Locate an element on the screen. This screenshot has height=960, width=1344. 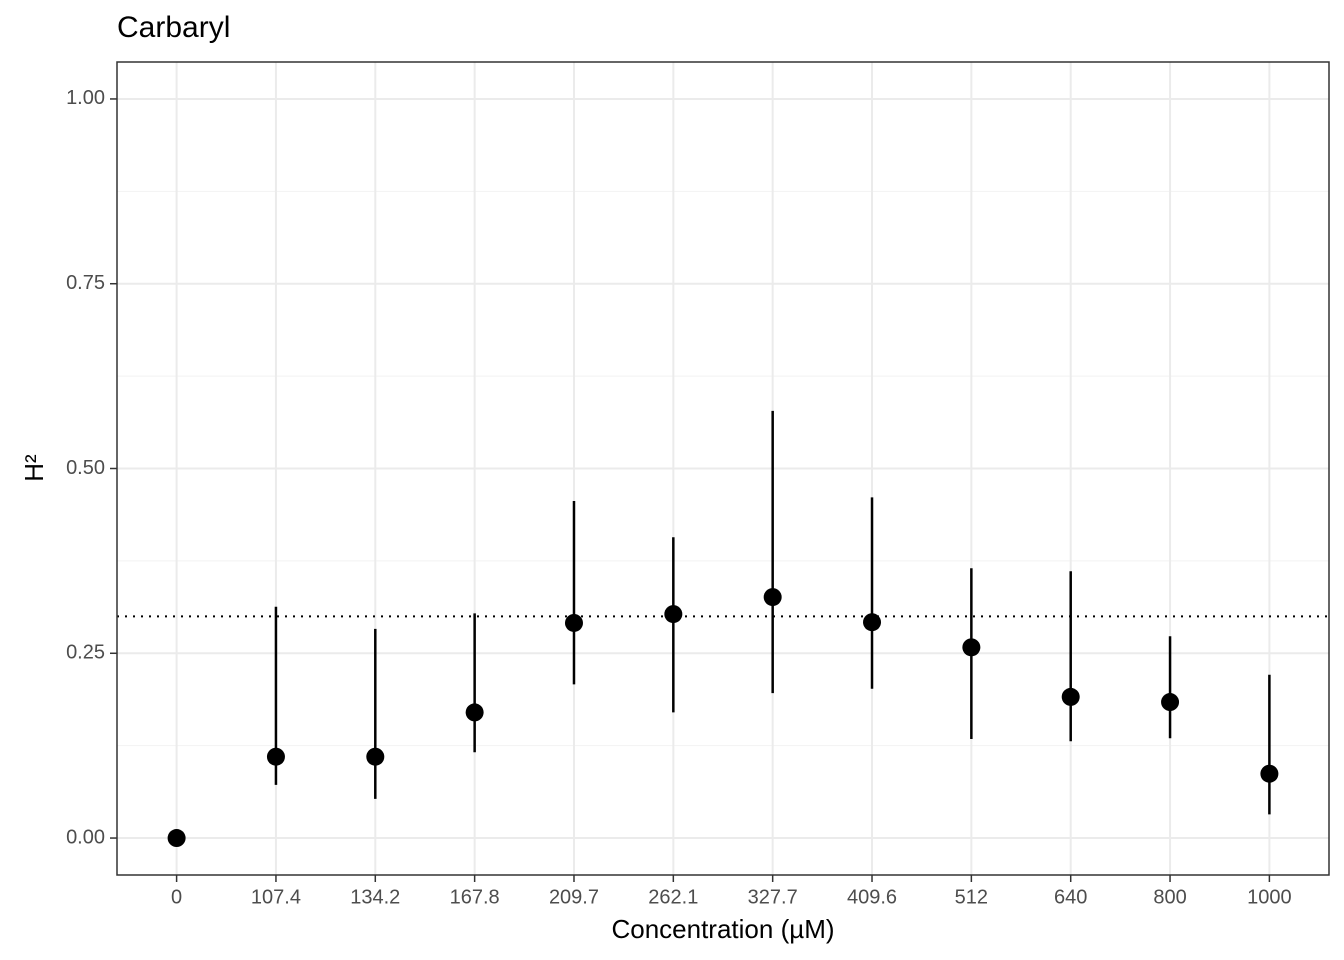
x-tick-label: 0 is located at coordinates (176, 897).